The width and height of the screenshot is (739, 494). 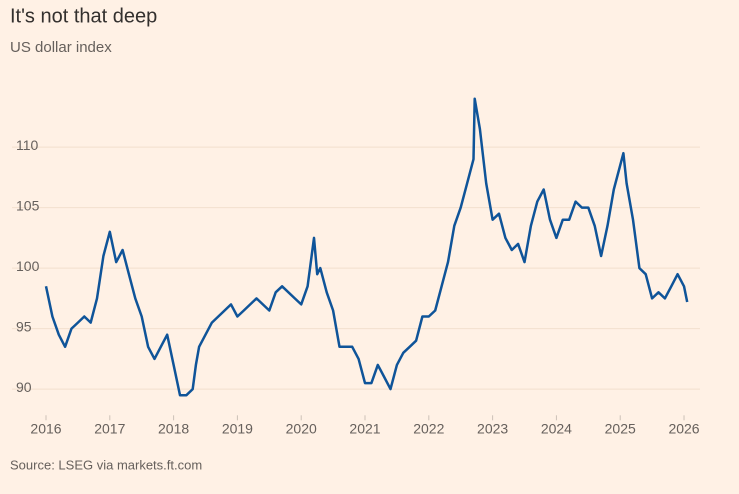 What do you see at coordinates (301, 429) in the screenshot?
I see `x-tick-label: 2020` at bounding box center [301, 429].